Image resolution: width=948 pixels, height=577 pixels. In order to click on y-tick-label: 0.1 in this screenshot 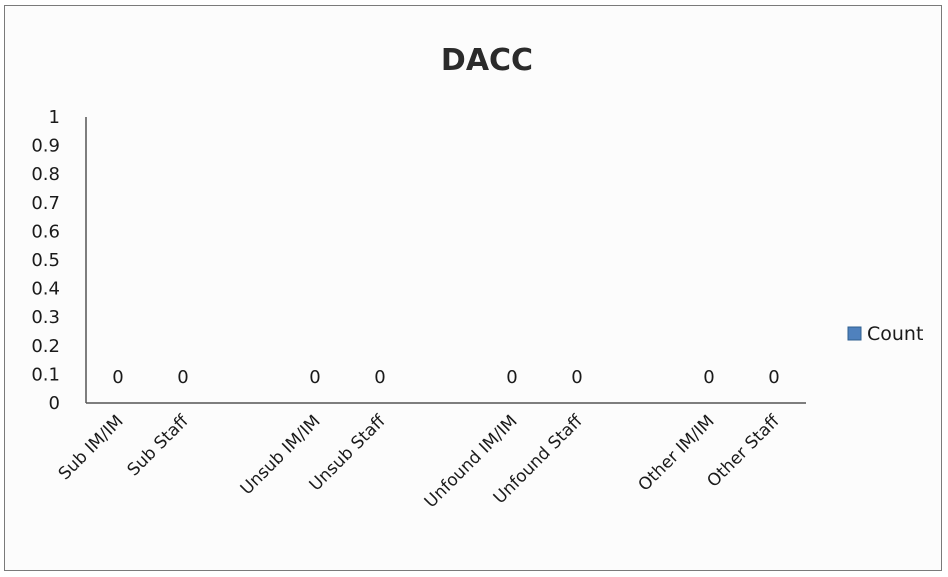, I will do `click(45, 374)`.